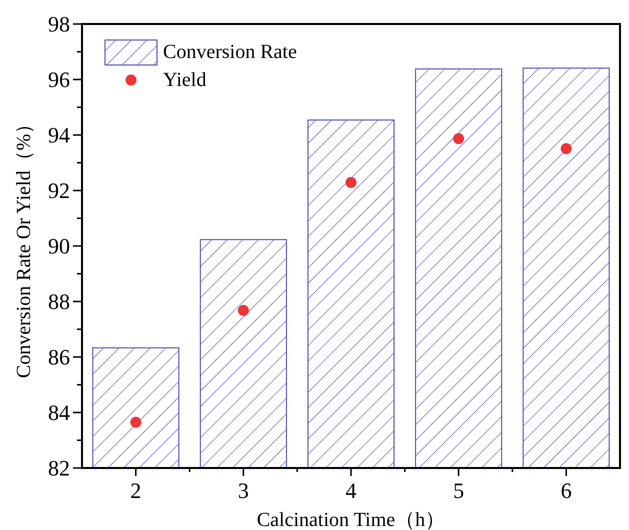  I want to click on x-tick-label: 4, so click(351, 490).